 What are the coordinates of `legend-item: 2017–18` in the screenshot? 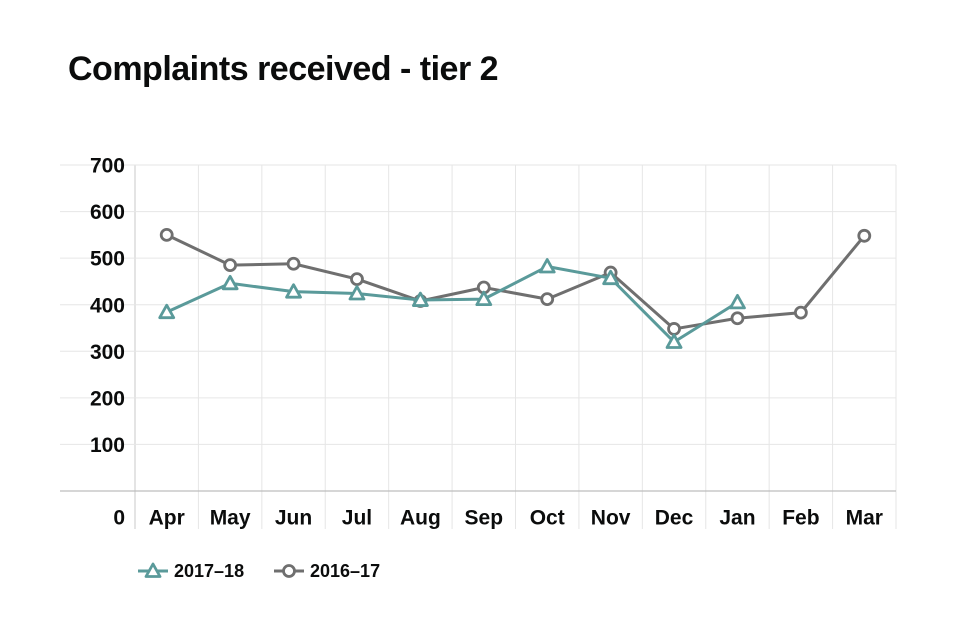 It's located at (191, 571).